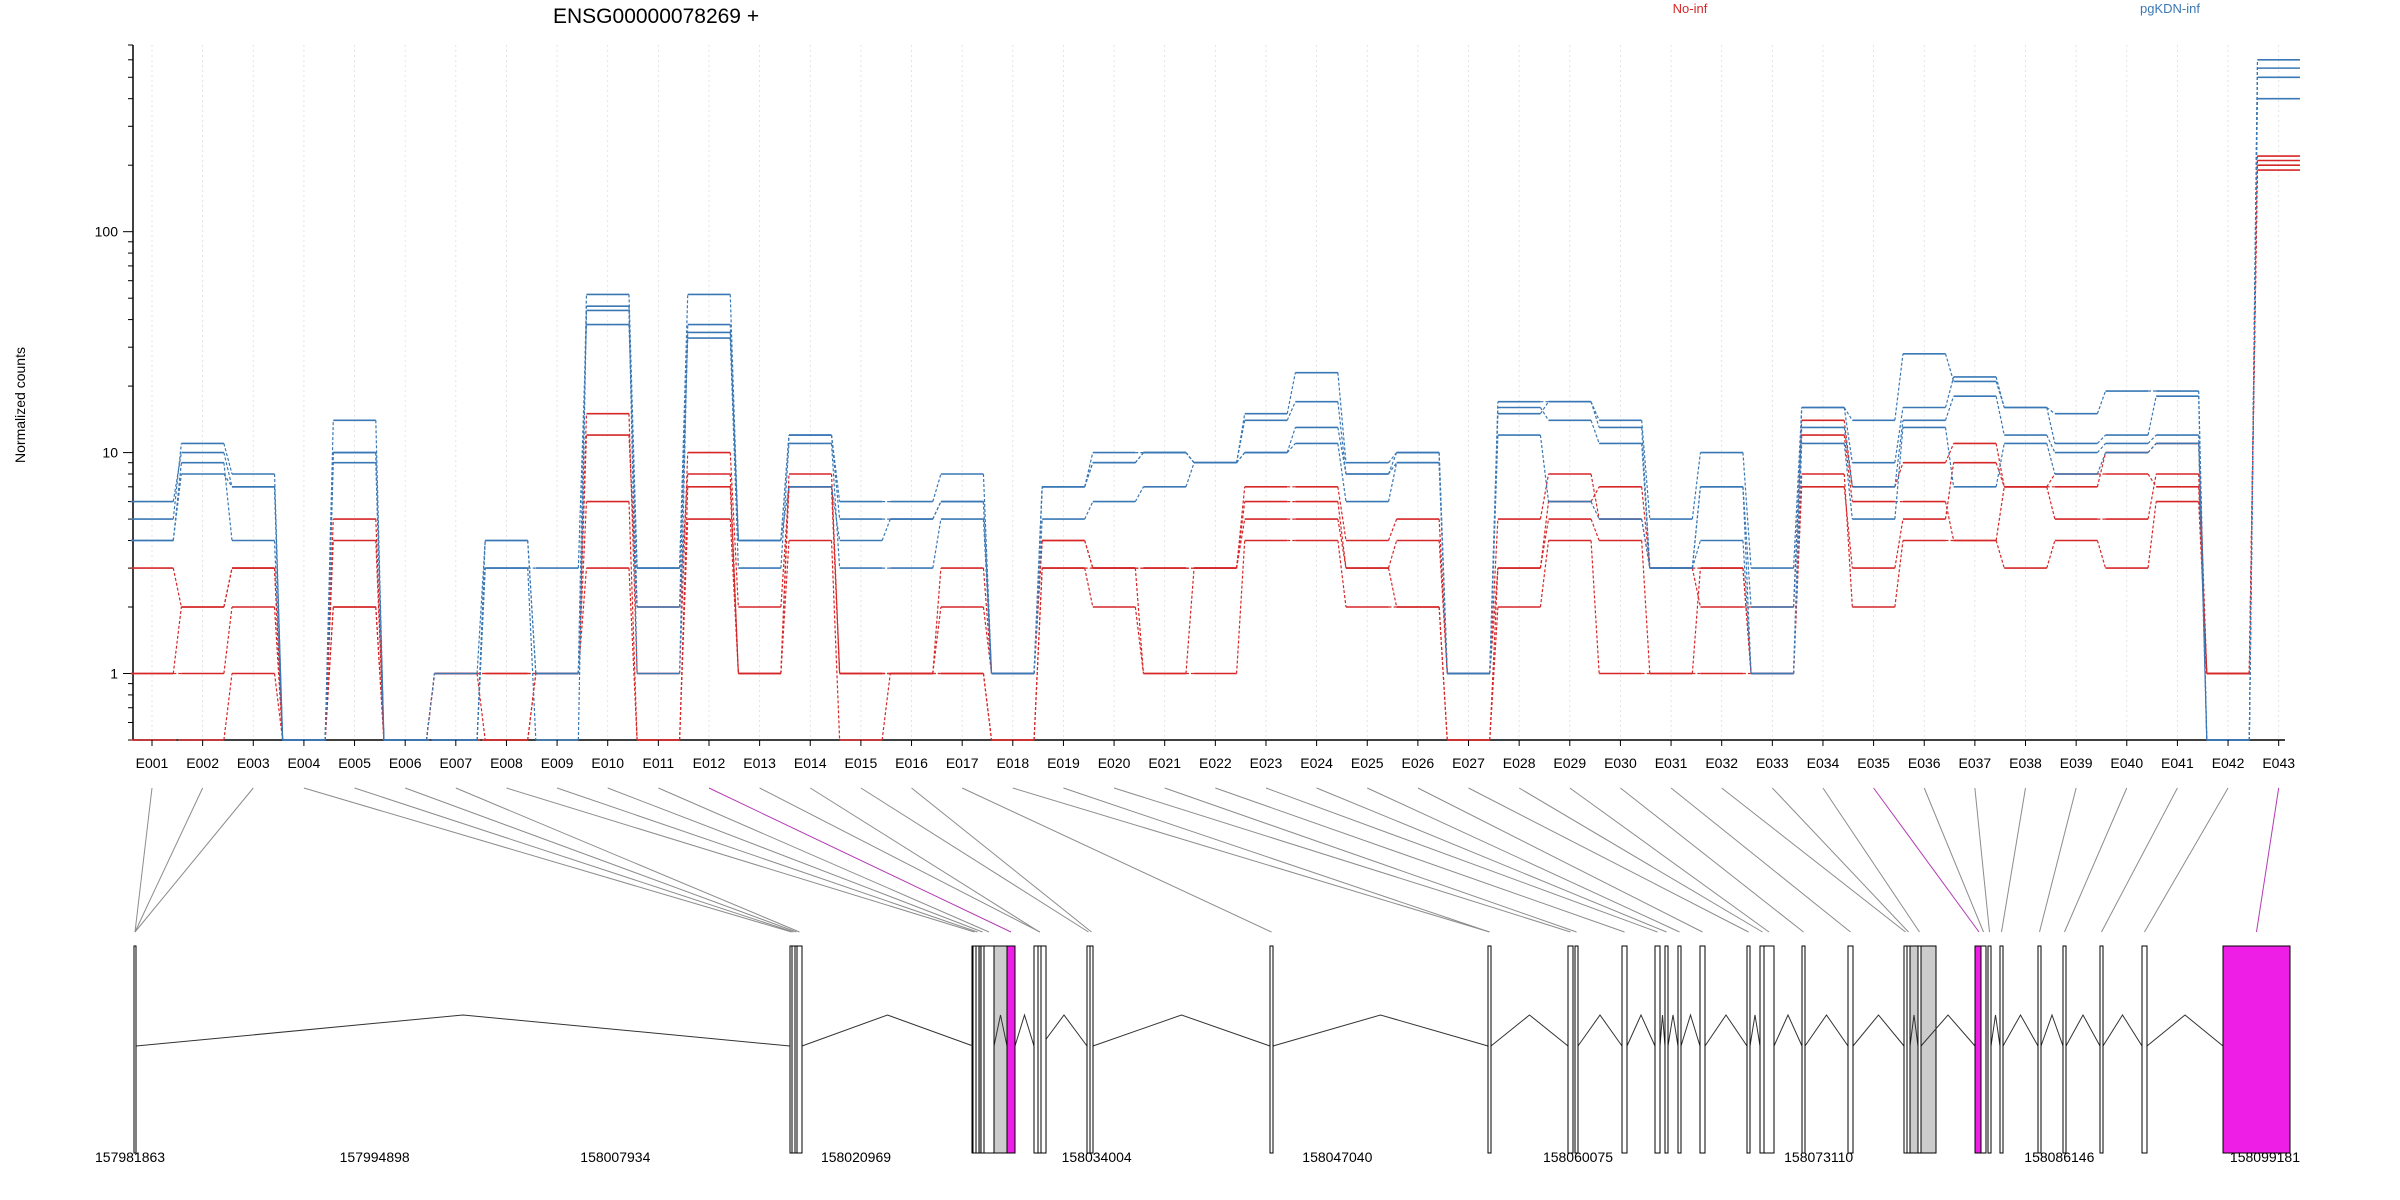 The image size is (2400, 1200). What do you see at coordinates (1544, 468) in the screenshot?
I see `segment-E028` at bounding box center [1544, 468].